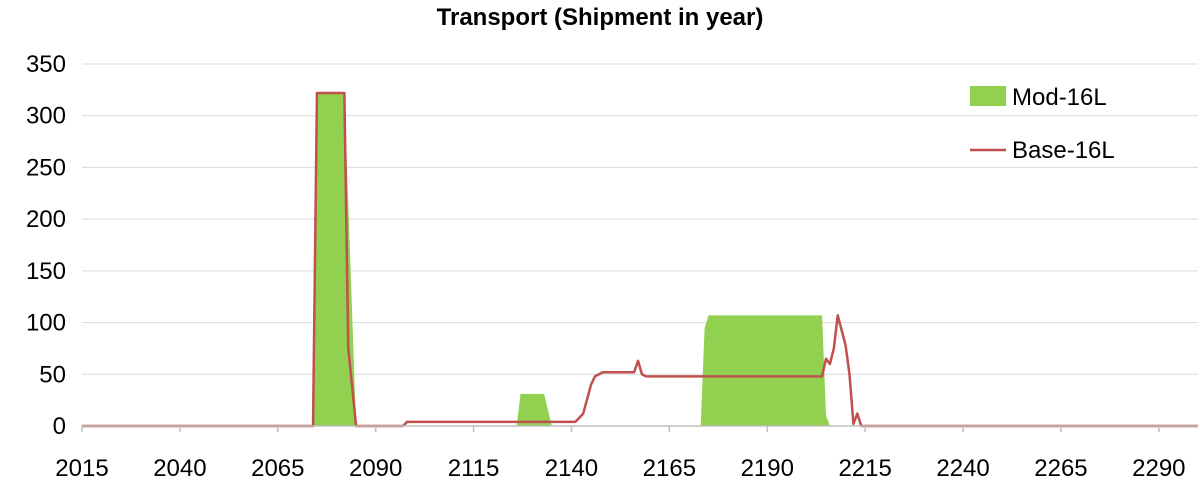 This screenshot has height=482, width=1200. I want to click on x-tick-label: 2265, so click(1060, 468).